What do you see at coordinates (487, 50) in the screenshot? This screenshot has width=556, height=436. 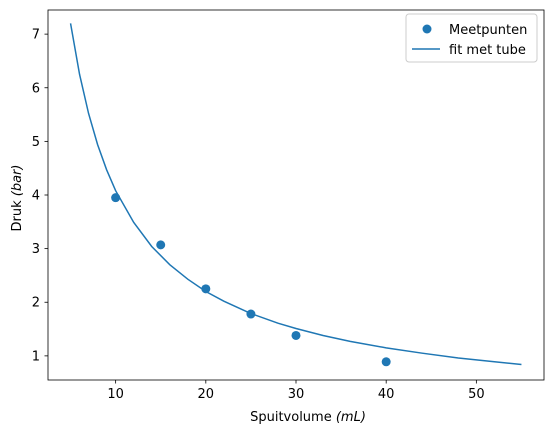 I see `legend-label-fit: fit met tube` at bounding box center [487, 50].